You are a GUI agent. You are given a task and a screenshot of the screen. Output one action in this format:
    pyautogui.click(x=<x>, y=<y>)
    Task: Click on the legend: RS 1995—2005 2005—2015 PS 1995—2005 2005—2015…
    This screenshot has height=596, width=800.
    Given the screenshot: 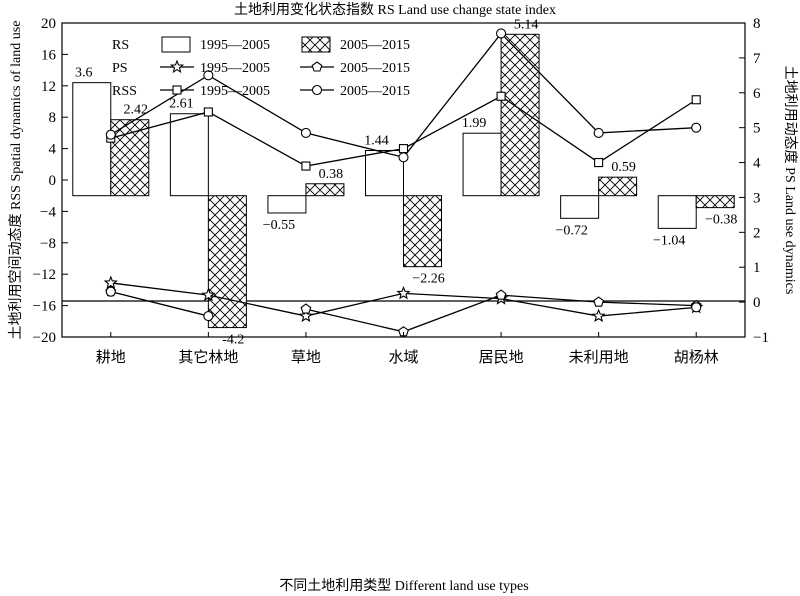 What is the action you would take?
    pyautogui.click(x=261, y=67)
    